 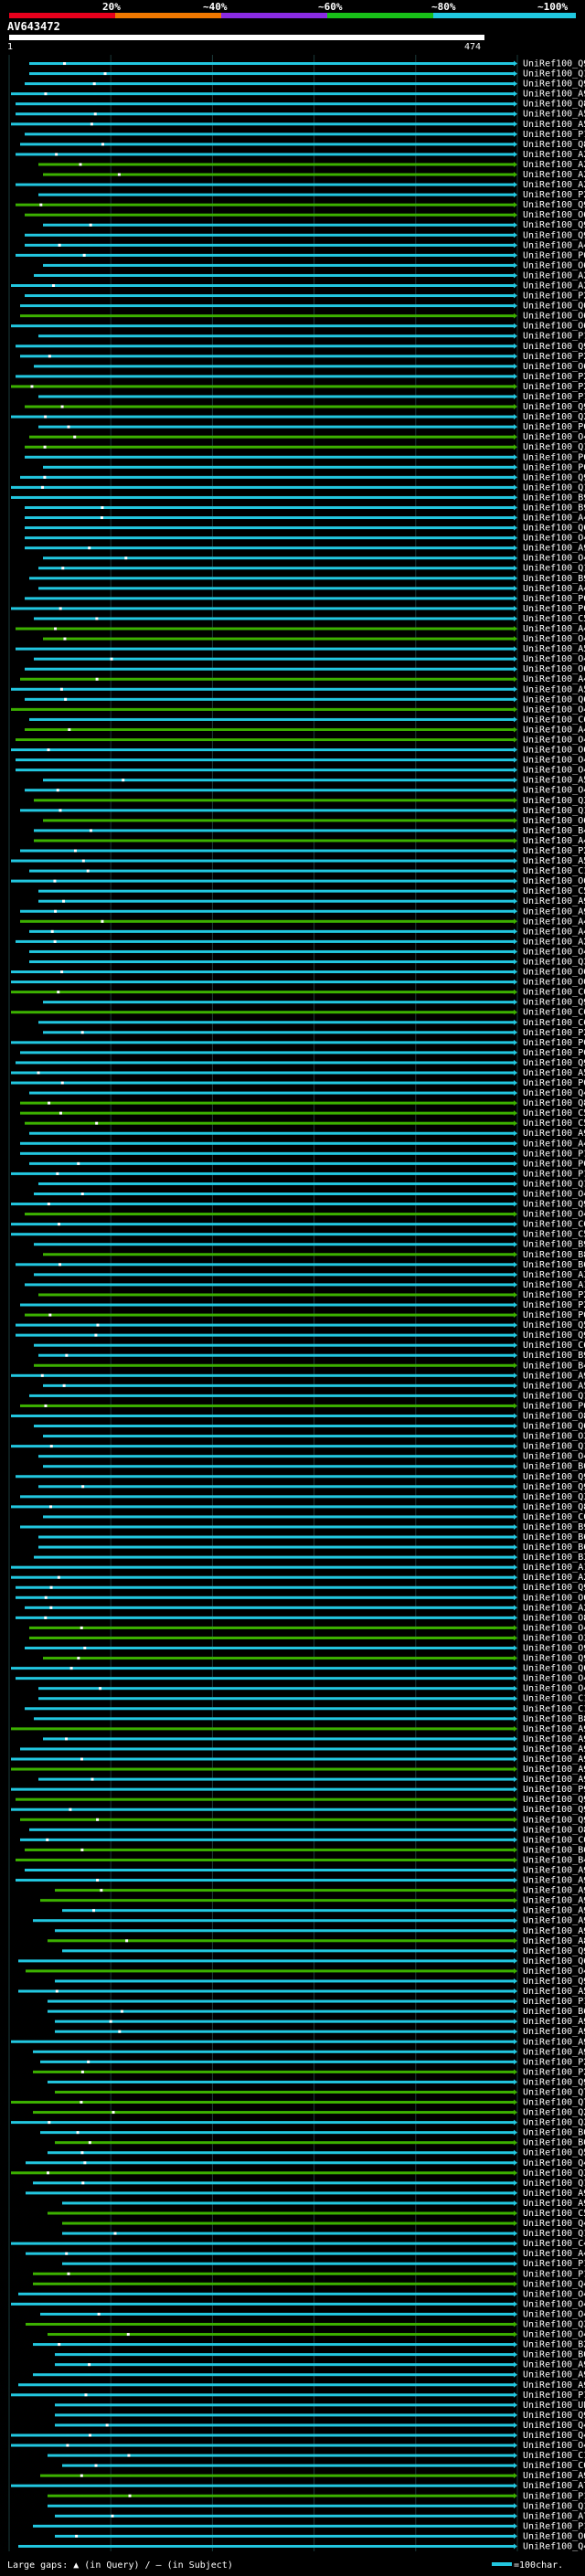 What do you see at coordinates (554, 901) in the screenshot?
I see `row-label: UniRef100_A9PHD4` at bounding box center [554, 901].